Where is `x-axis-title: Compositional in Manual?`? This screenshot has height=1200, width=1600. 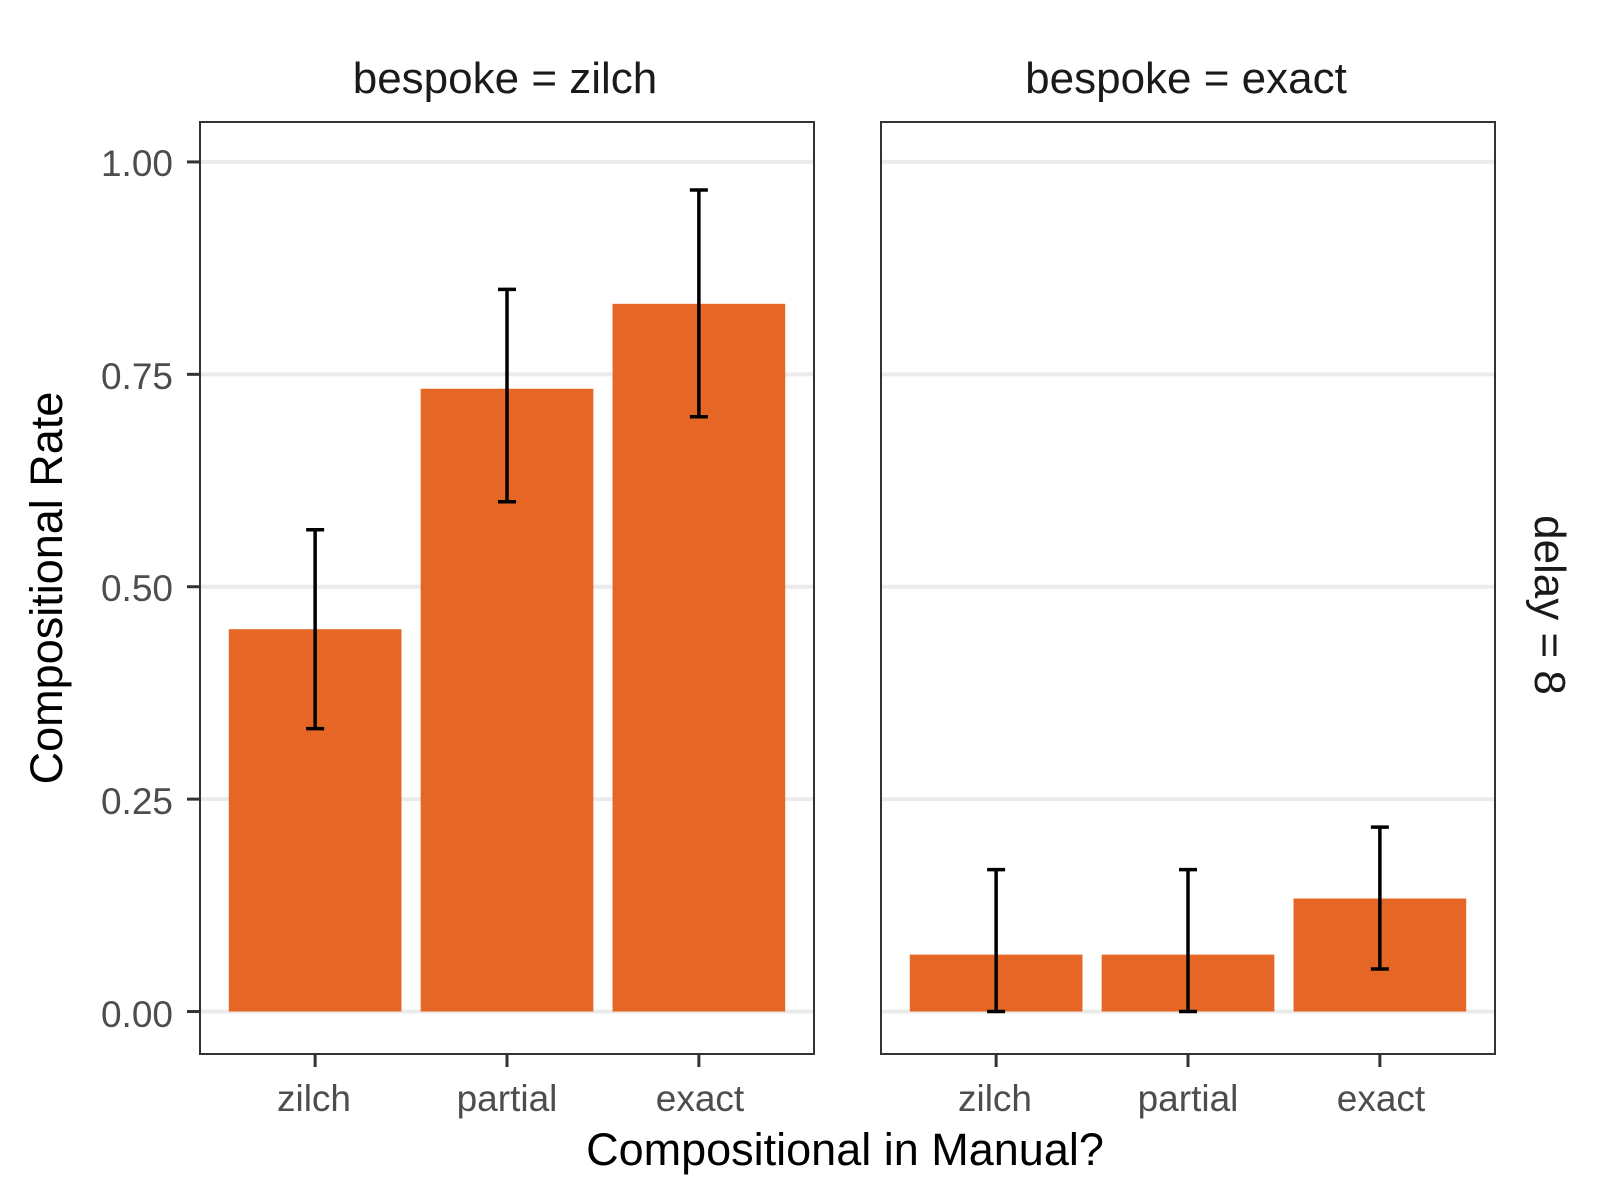
x-axis-title: Compositional in Manual? is located at coordinates (845, 1149).